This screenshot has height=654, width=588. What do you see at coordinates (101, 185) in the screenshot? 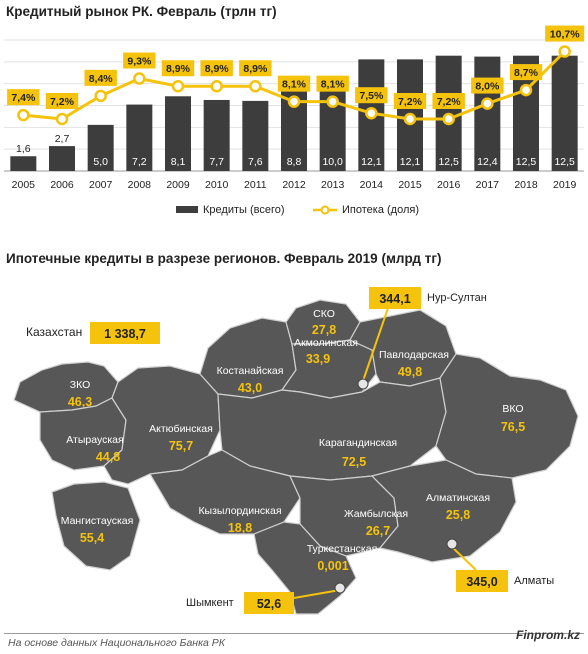
I see `x-tick-label: 2007` at bounding box center [101, 185].